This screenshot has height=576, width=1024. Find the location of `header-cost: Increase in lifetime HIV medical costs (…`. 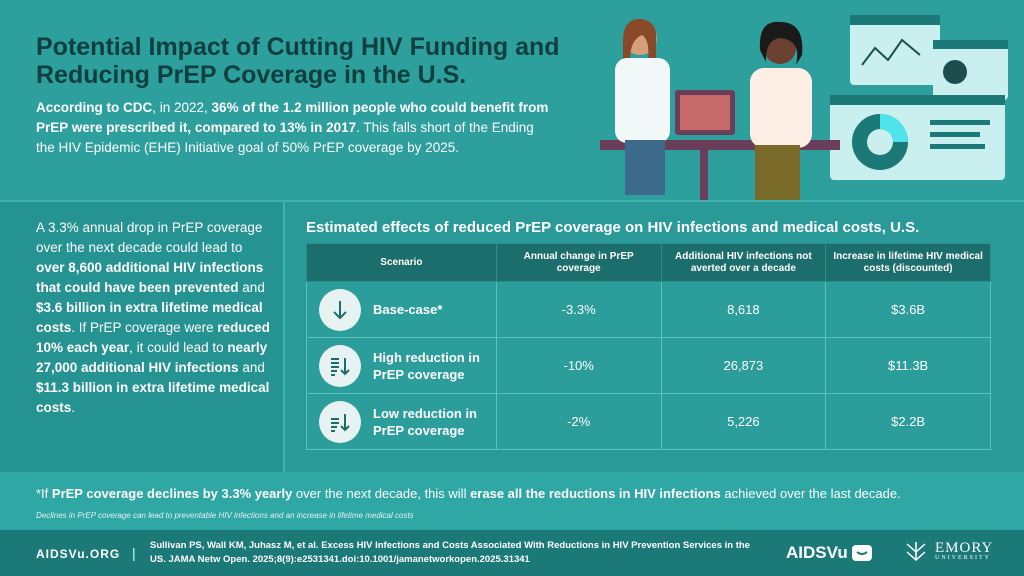

header-cost: Increase in lifetime HIV medical costs (… is located at coordinates (908, 262).